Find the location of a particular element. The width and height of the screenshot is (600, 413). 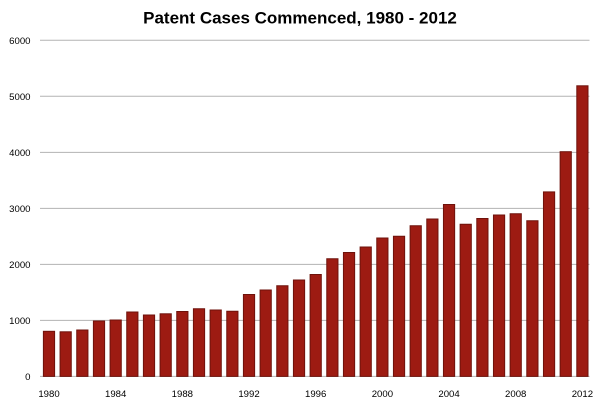

svg-text: 3000 is located at coordinates (19, 209).